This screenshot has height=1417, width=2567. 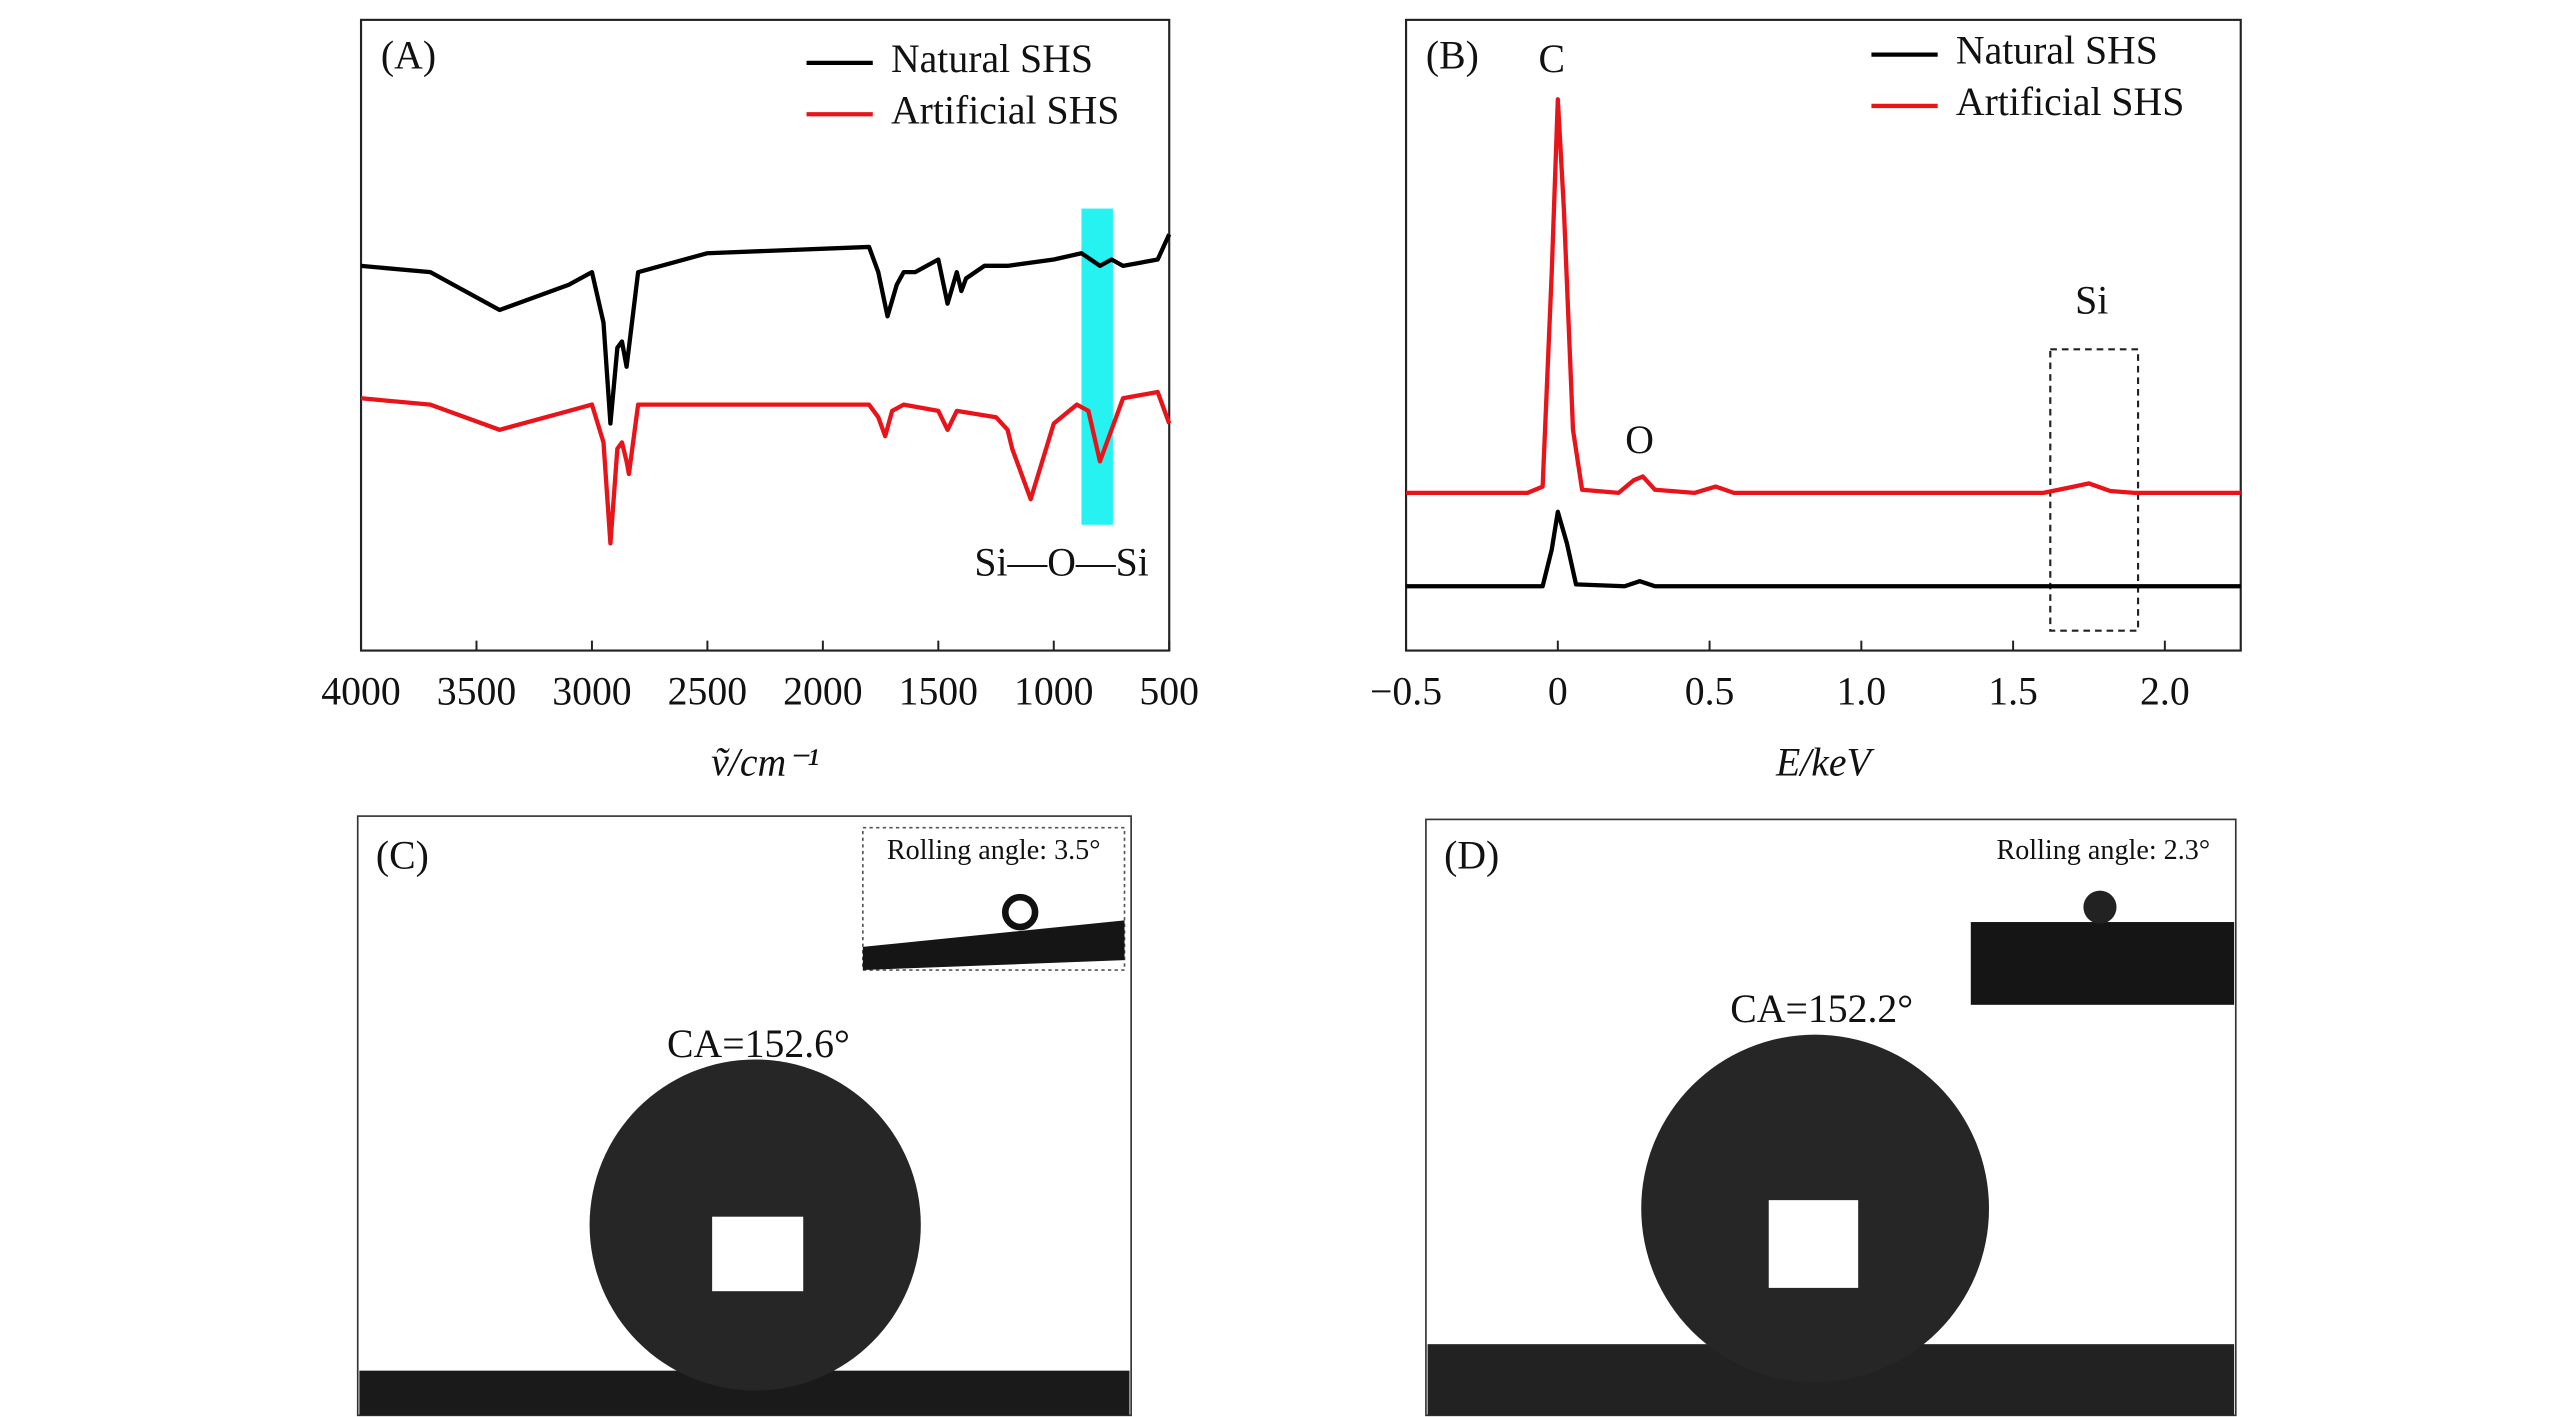 I want to click on x-tick-label: 1.0, so click(x=1862, y=691).